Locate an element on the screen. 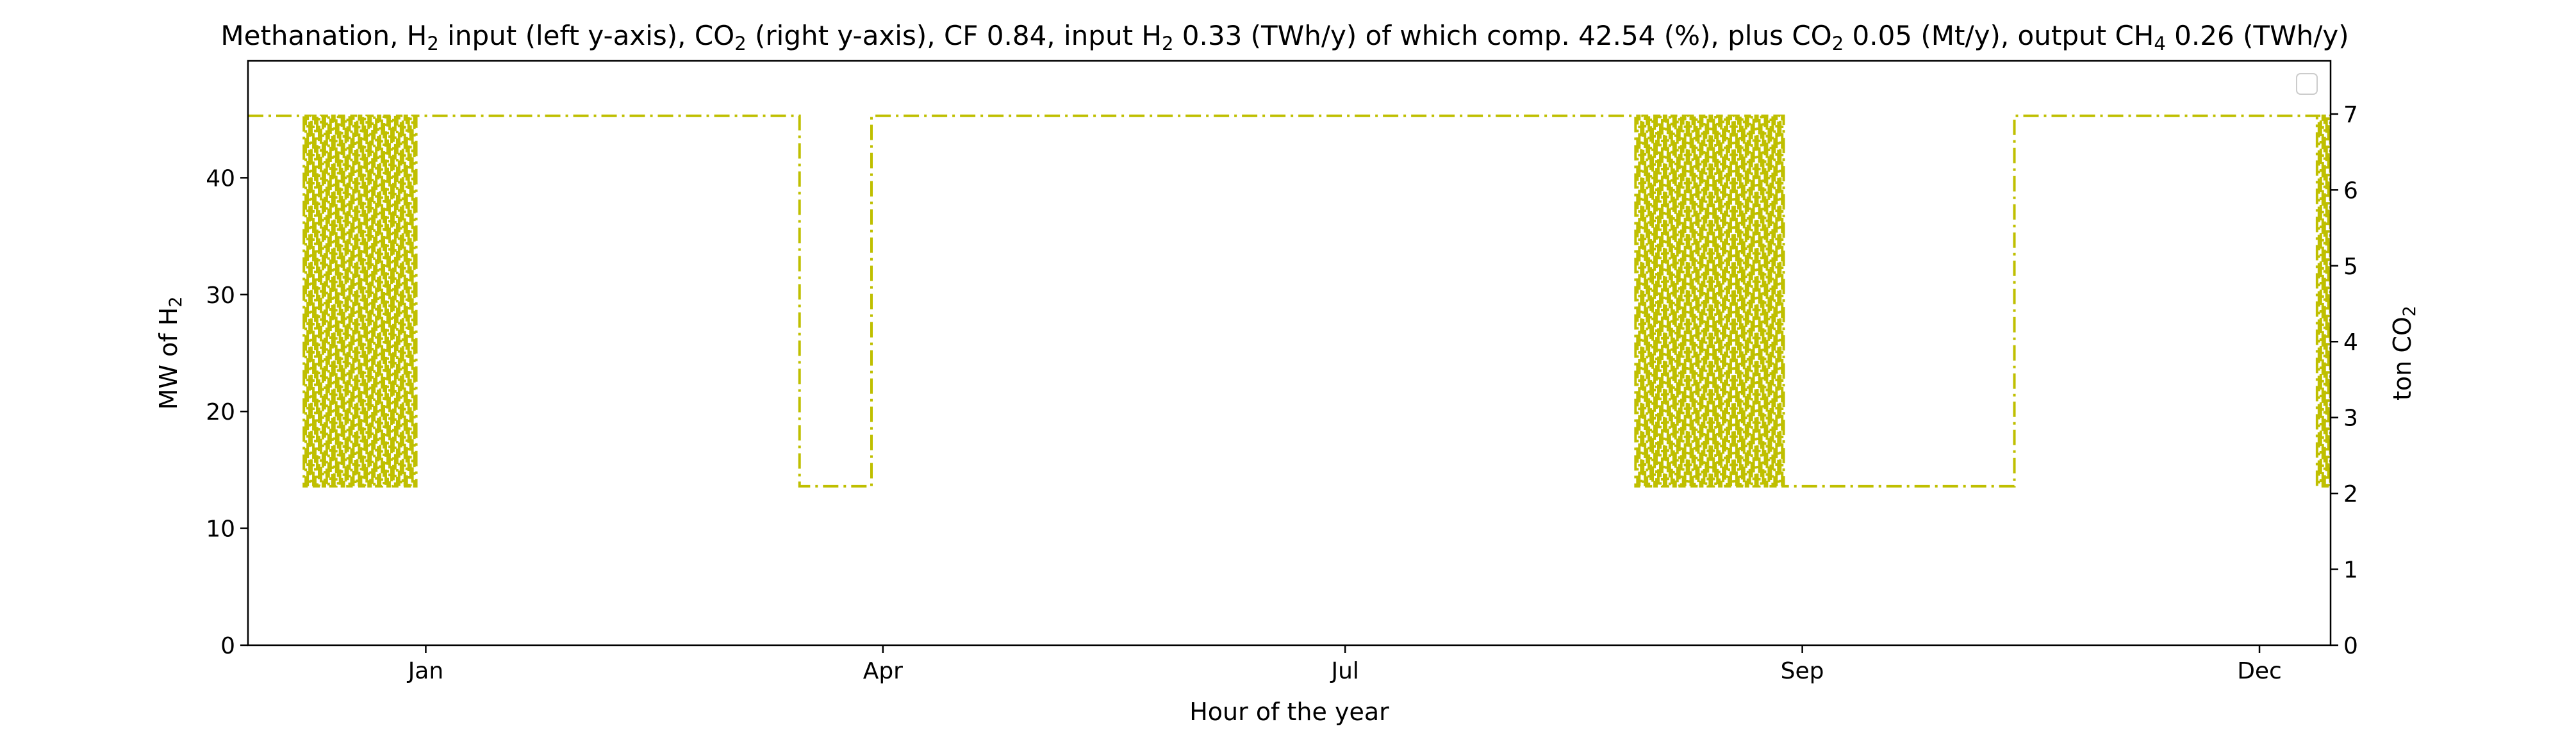  left-tick-label: 20 is located at coordinates (220, 412).